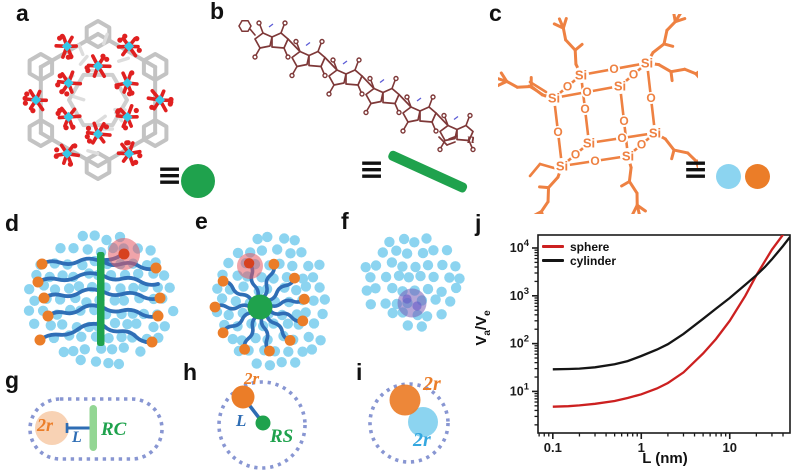 Image resolution: width=799 pixels, height=476 pixels. I want to click on panel-b-polymer-structure, so click(357, 86).